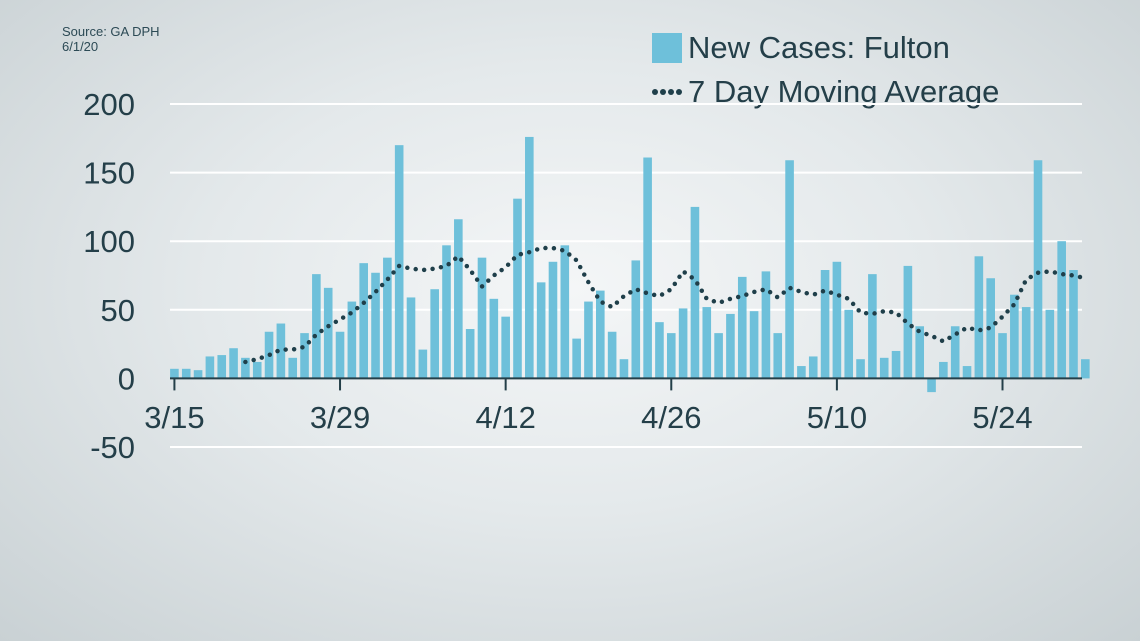 The width and height of the screenshot is (1140, 641). What do you see at coordinates (1002, 417) in the screenshot?
I see `x-tick-label: 5/24` at bounding box center [1002, 417].